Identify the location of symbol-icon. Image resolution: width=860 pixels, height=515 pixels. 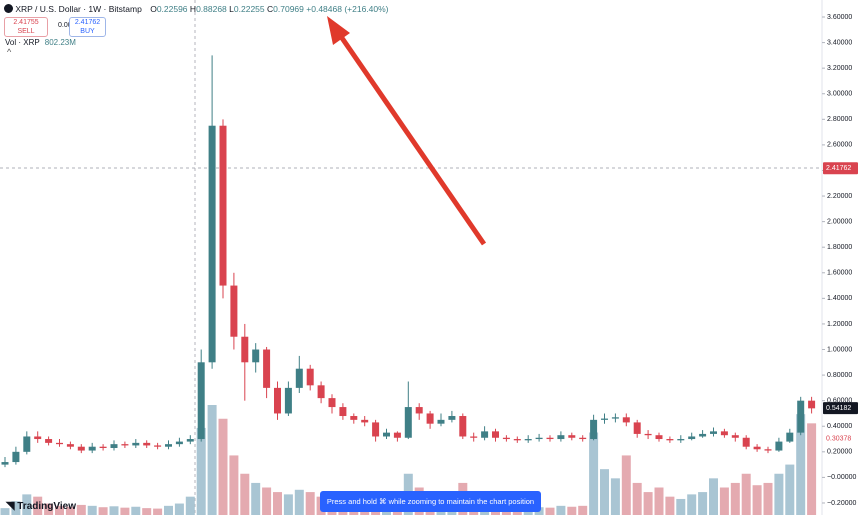
(8, 8).